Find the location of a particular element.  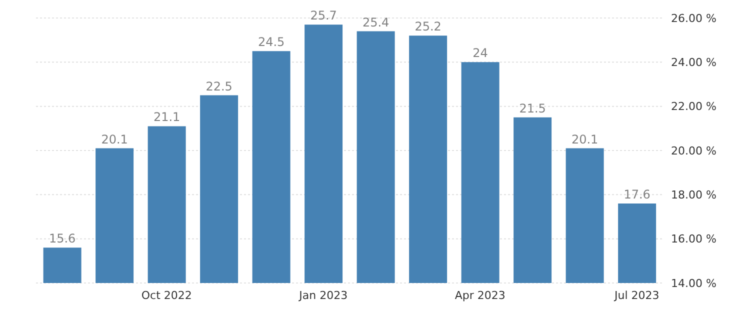

x-tick-label: Oct 2022 is located at coordinates (166, 295).